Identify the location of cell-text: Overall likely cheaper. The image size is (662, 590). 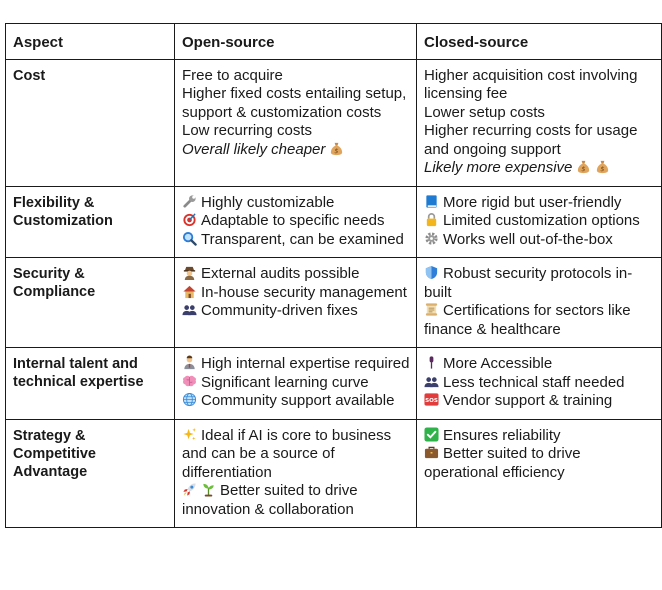
(254, 149).